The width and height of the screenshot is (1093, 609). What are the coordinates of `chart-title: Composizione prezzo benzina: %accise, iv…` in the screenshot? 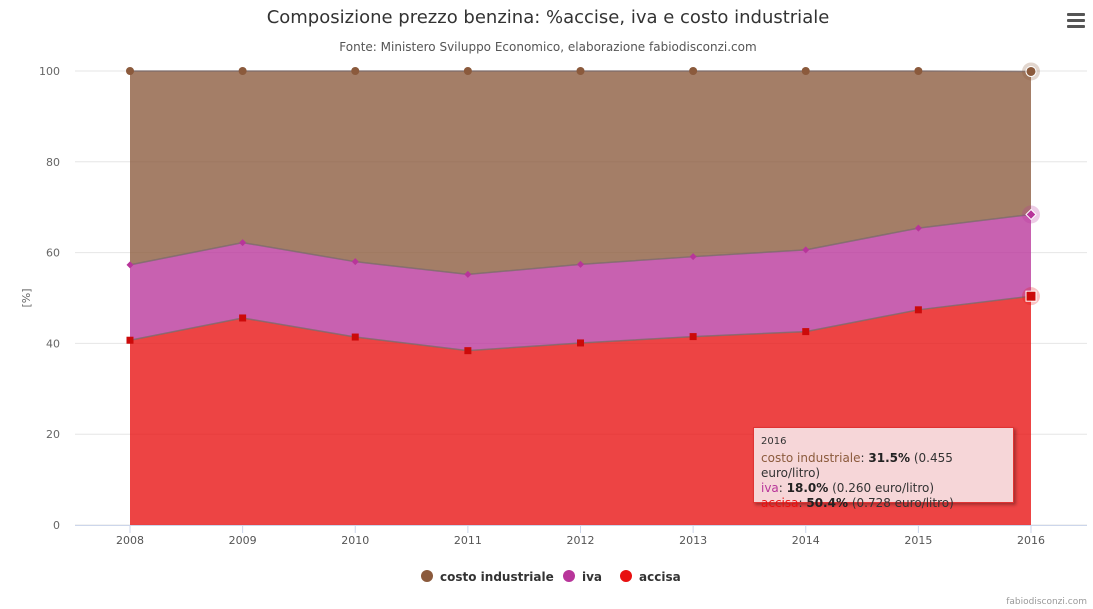 It's located at (548, 17).